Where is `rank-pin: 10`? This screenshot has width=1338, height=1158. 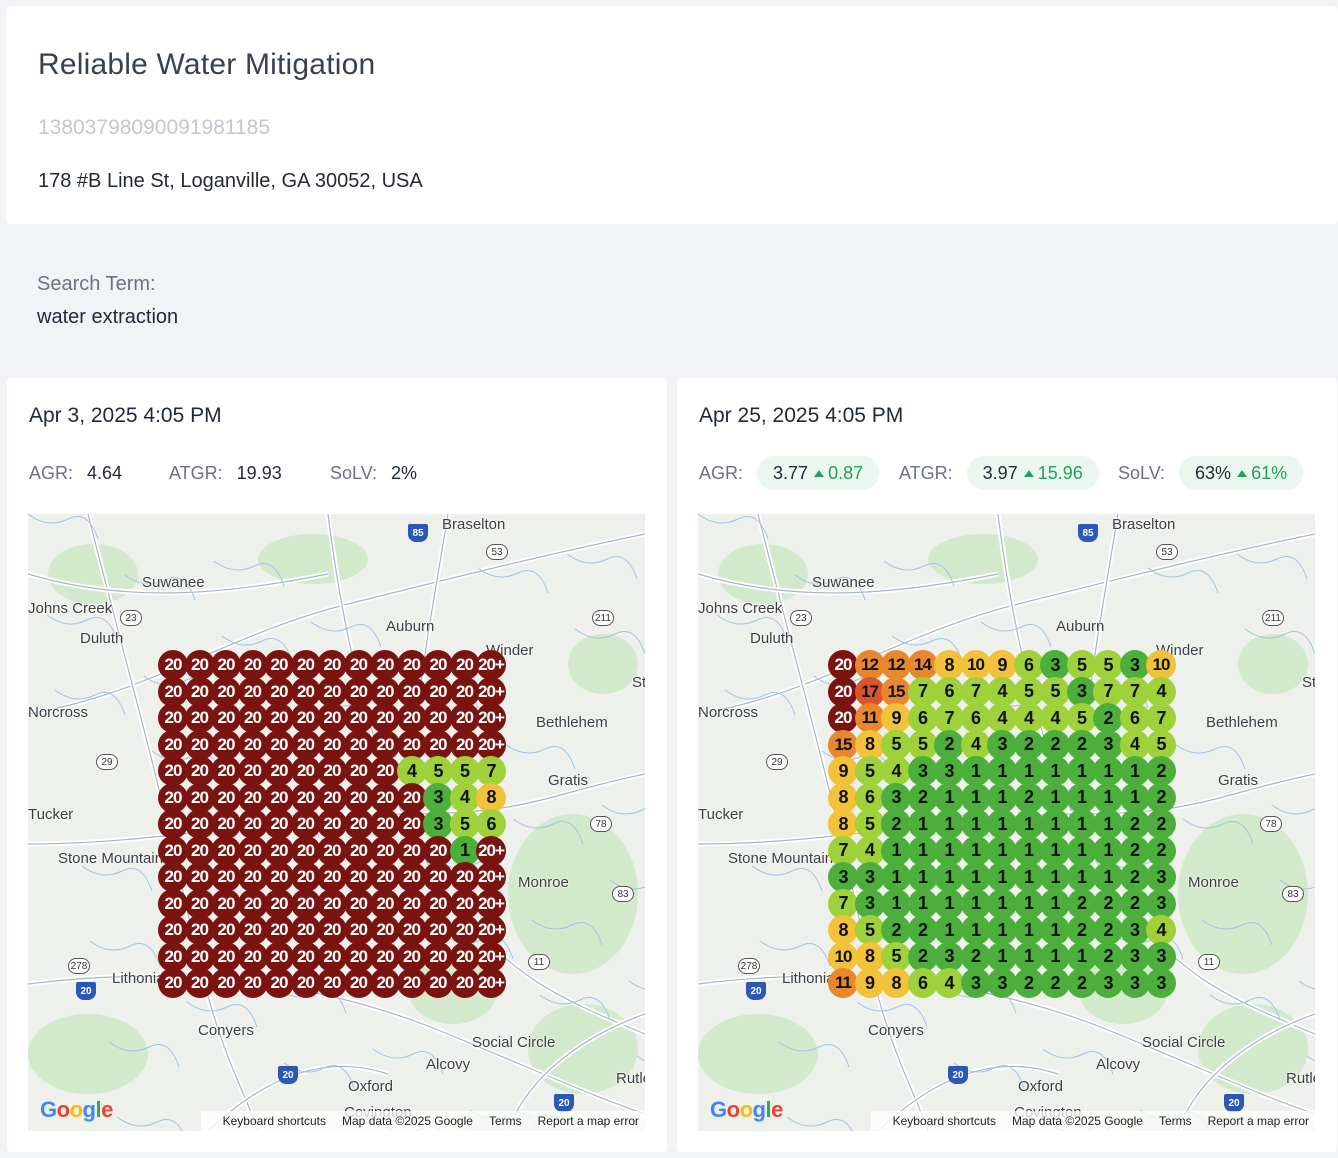
rank-pin: 10 is located at coordinates (975, 665).